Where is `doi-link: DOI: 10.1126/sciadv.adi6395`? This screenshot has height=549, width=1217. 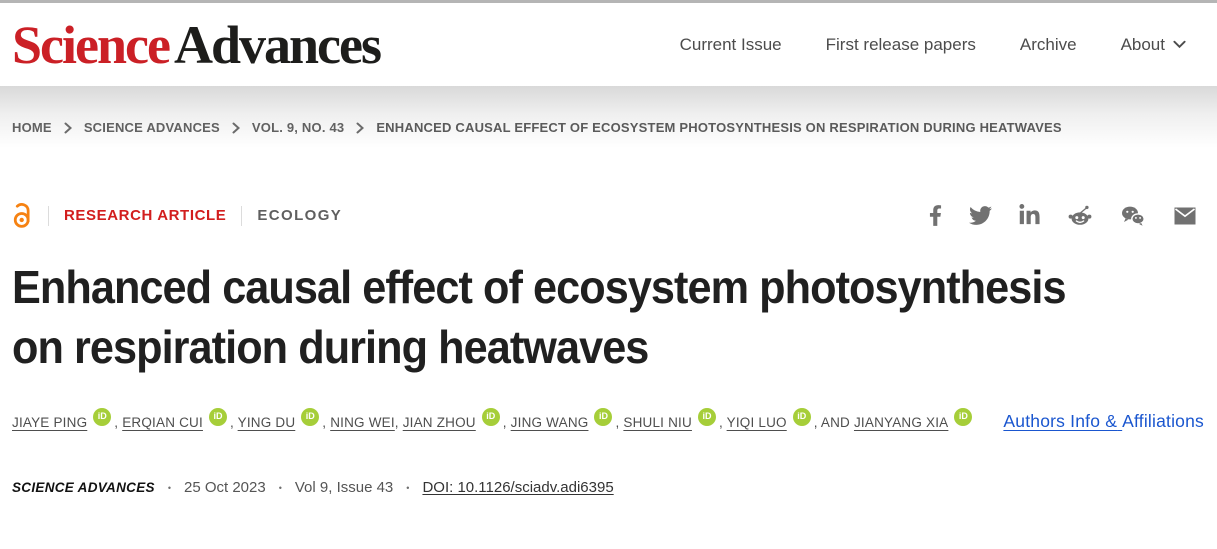 doi-link: DOI: 10.1126/sciadv.adi6395 is located at coordinates (518, 487).